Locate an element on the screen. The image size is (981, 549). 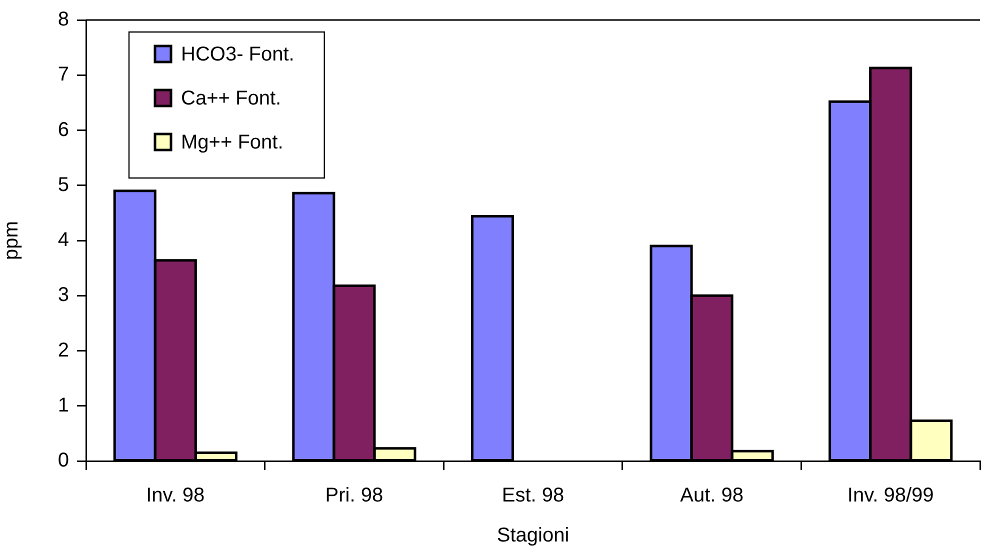
y-tick-label: 5 is located at coordinates (63, 185).